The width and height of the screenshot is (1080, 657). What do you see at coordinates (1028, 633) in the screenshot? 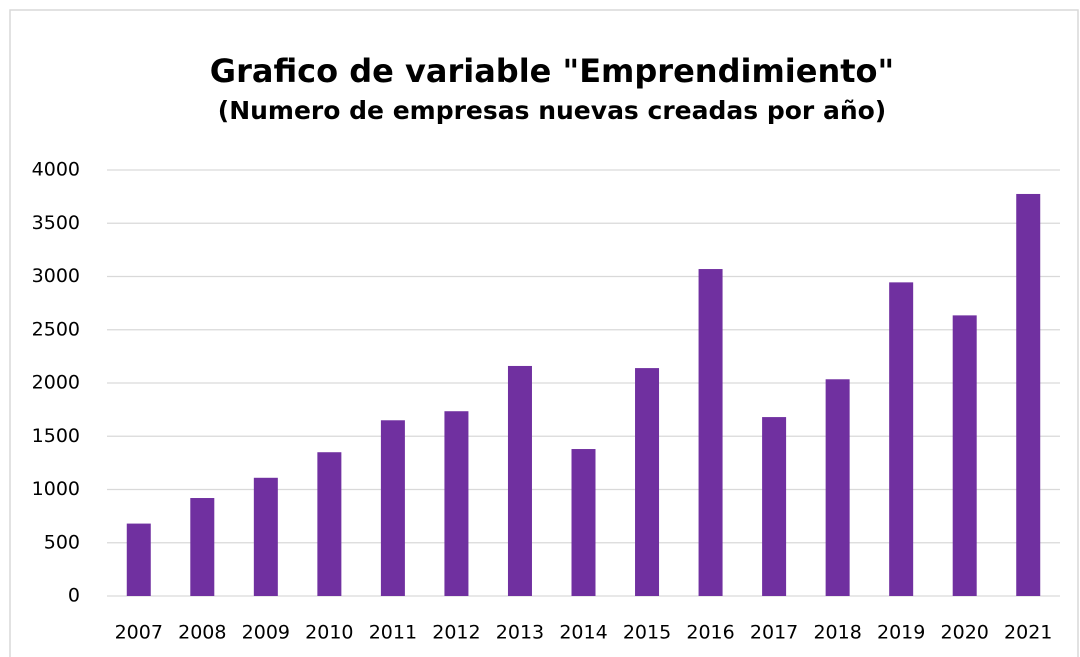
I see `x-tick-label: 2021` at bounding box center [1028, 633].